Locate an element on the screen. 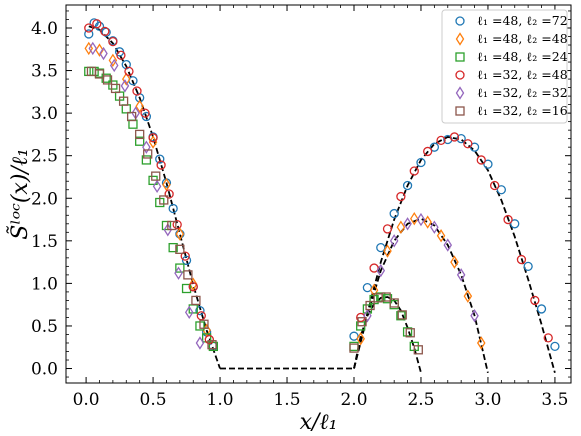  x-tick-label: 3.0 is located at coordinates (487, 400).